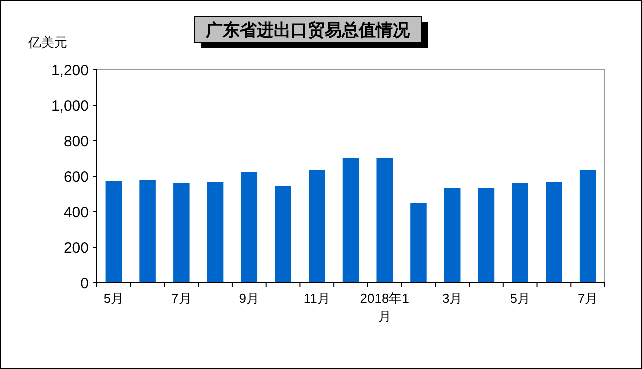  I want to click on x-tick-label: 3月, so click(452, 298).